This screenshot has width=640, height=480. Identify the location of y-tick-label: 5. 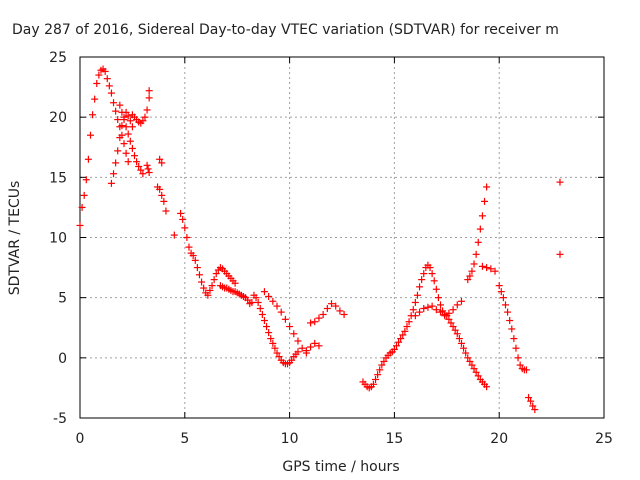
(62, 299).